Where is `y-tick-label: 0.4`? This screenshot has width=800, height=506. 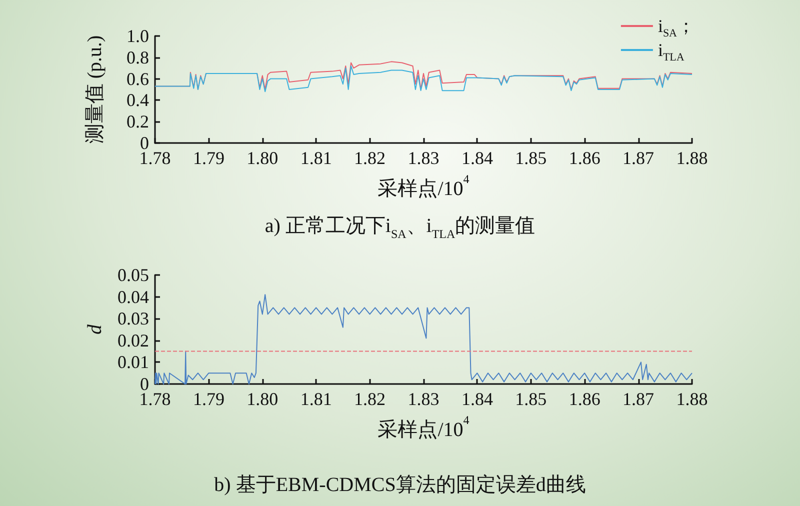 y-tick-label: 0.4 is located at coordinates (137, 100).